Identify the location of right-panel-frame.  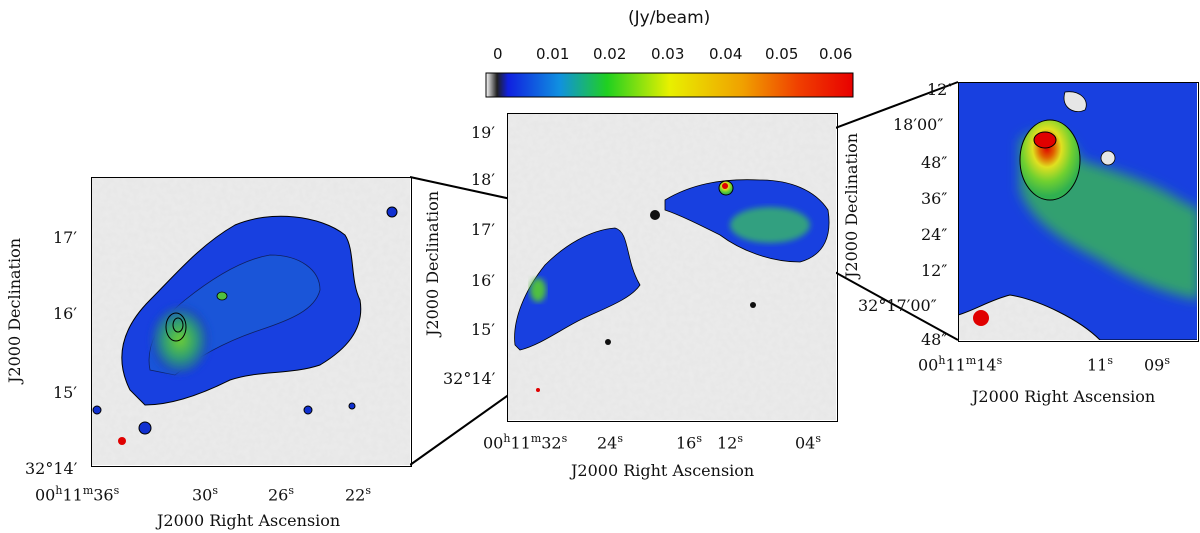
(1078, 212).